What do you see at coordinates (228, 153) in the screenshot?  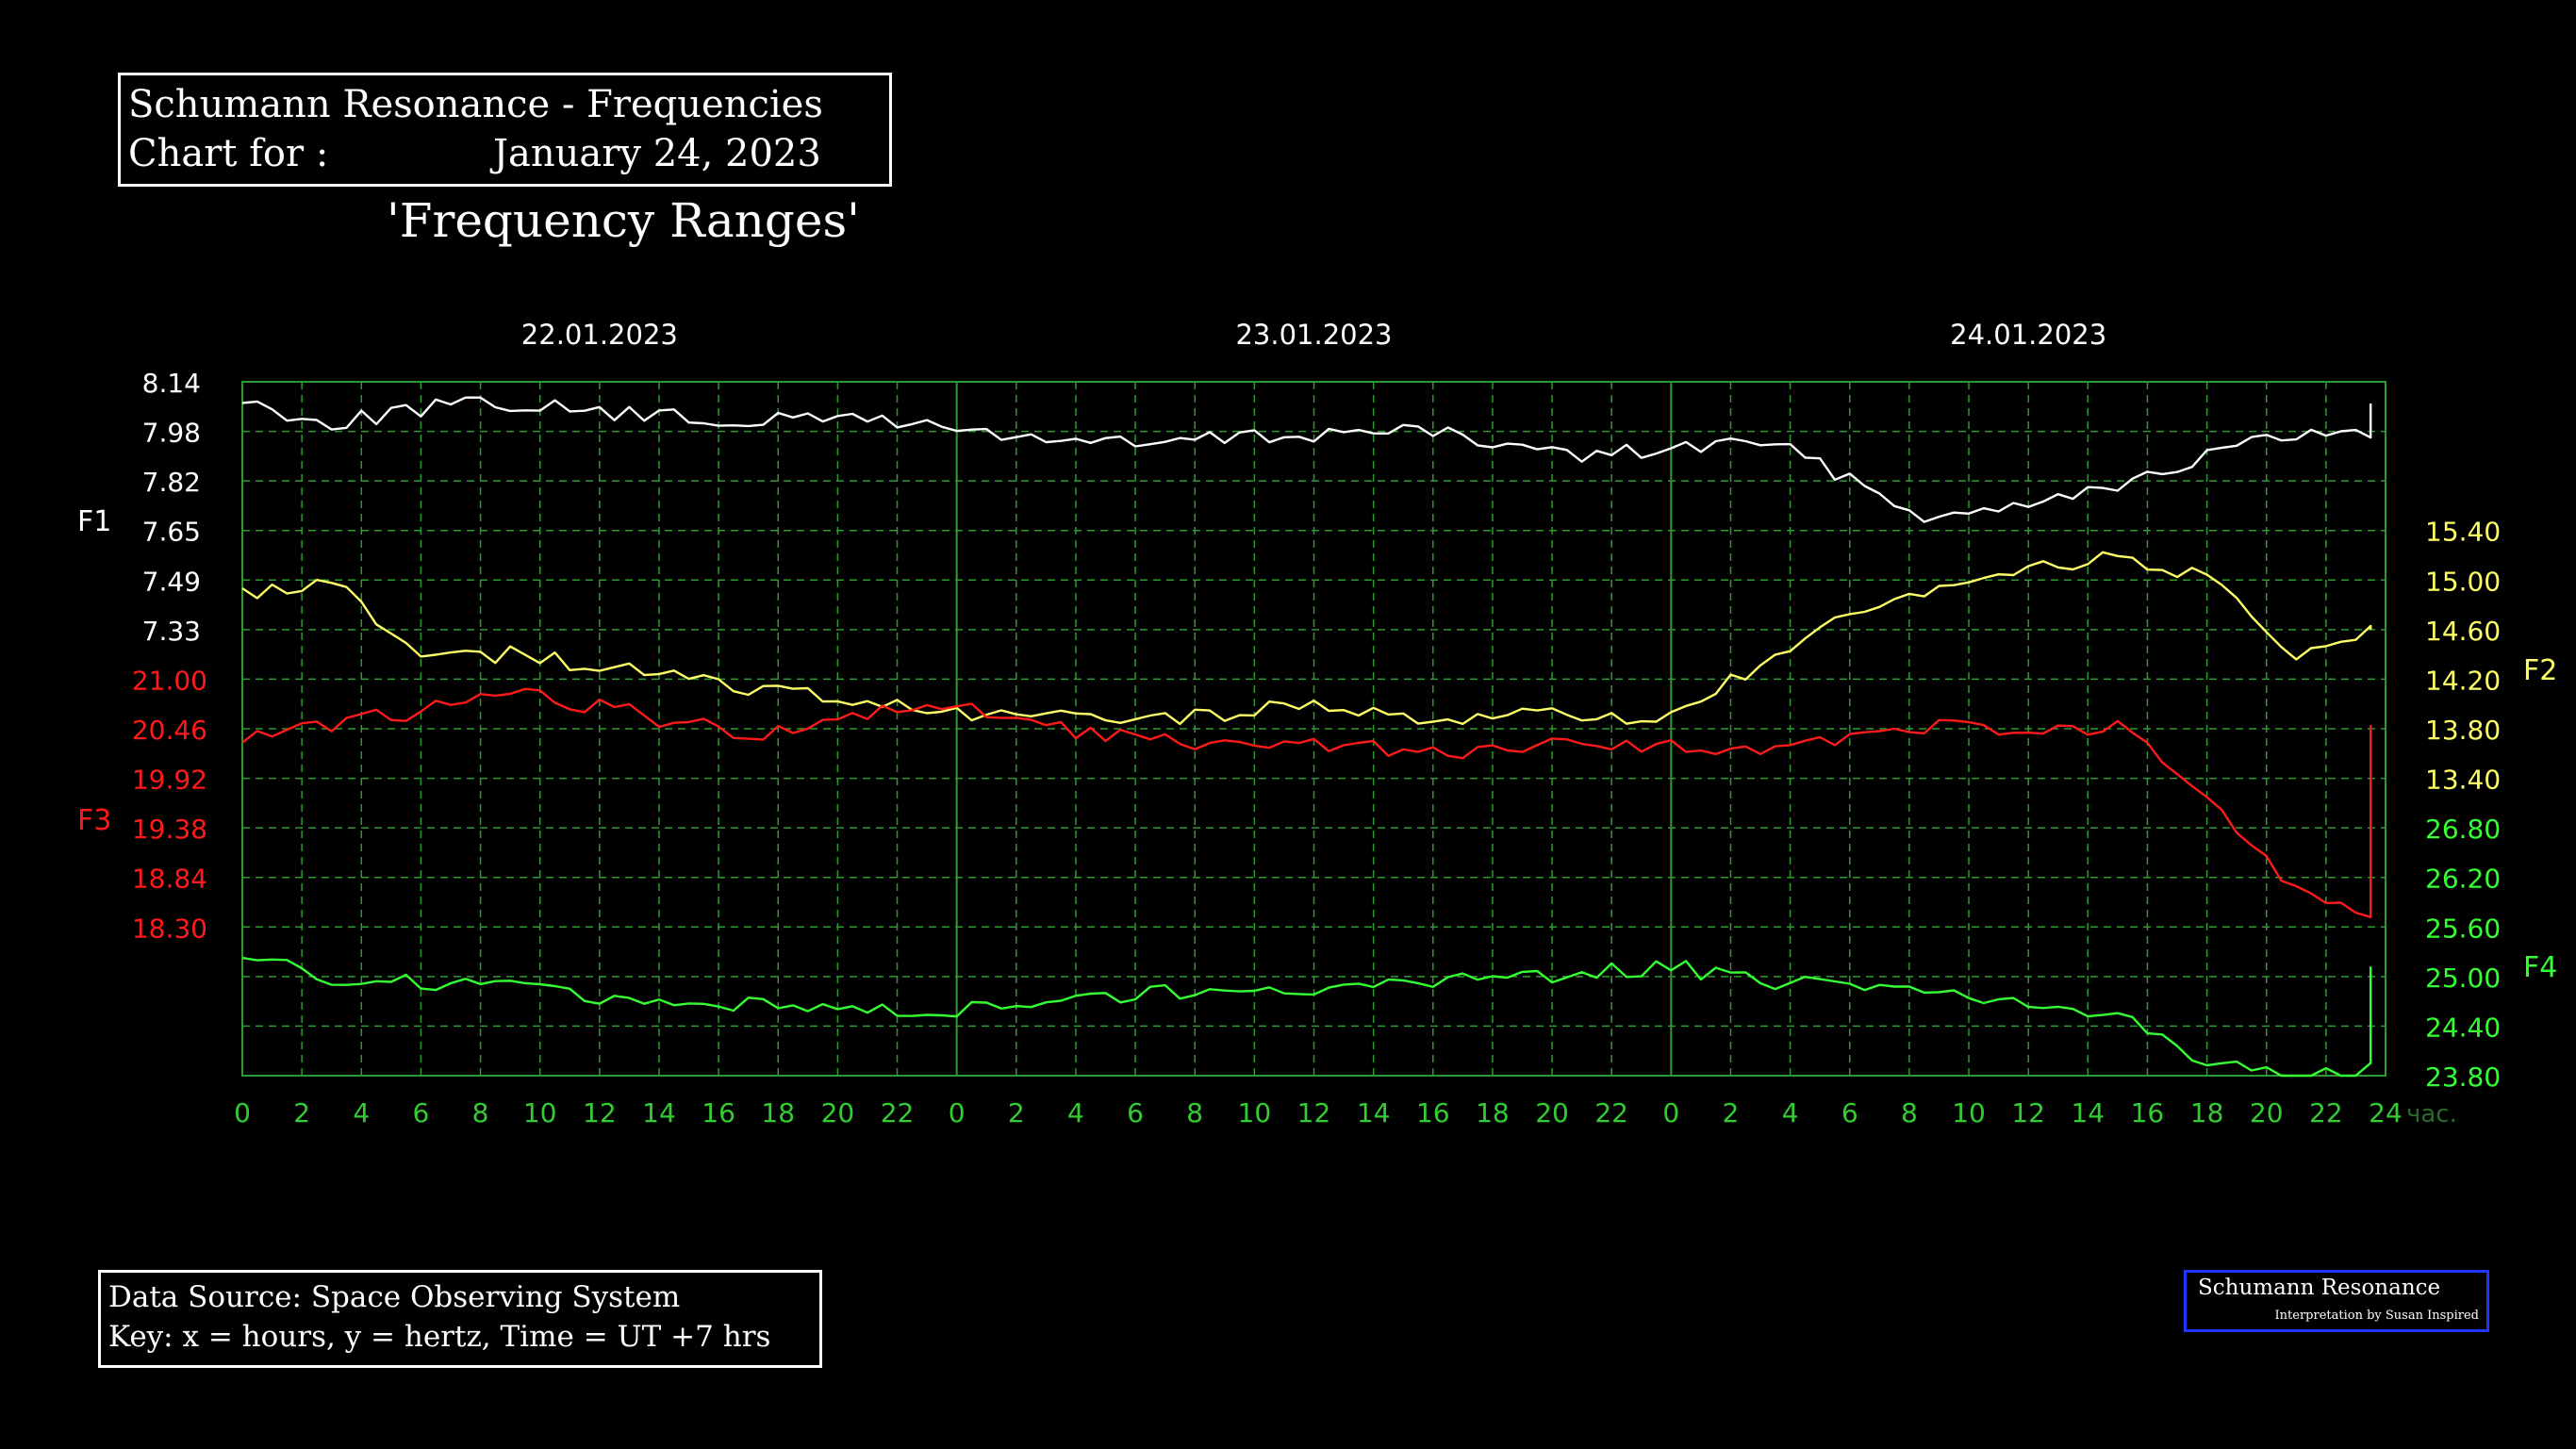 I see `chart-for-label: Chart for :` at bounding box center [228, 153].